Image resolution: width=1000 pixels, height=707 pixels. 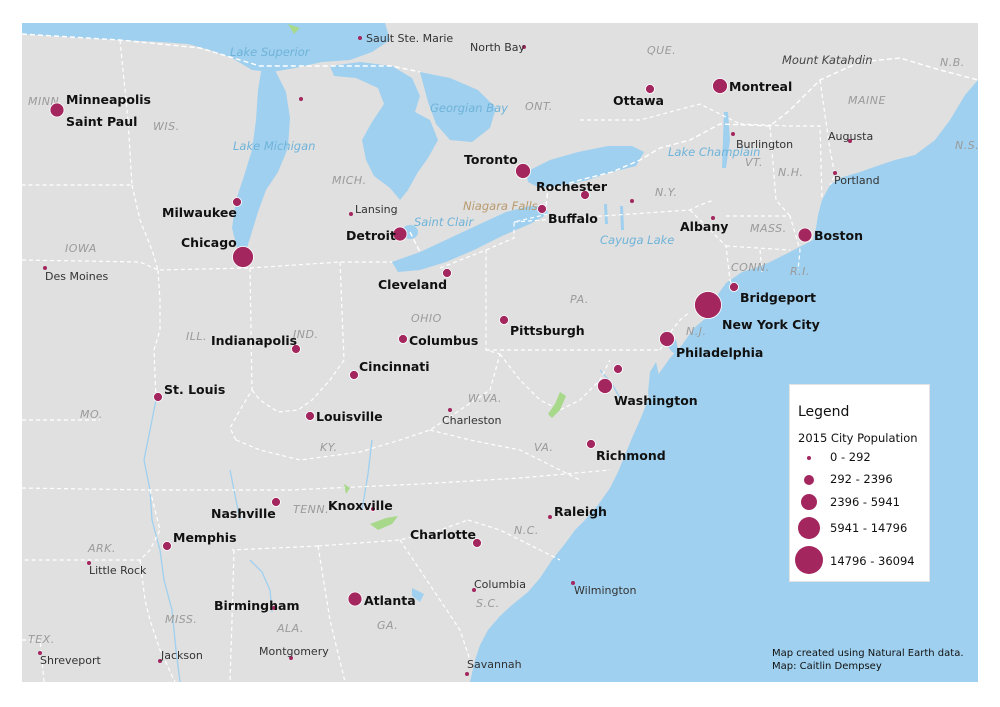 What do you see at coordinates (631, 455) in the screenshot?
I see `city-label: Richmond` at bounding box center [631, 455].